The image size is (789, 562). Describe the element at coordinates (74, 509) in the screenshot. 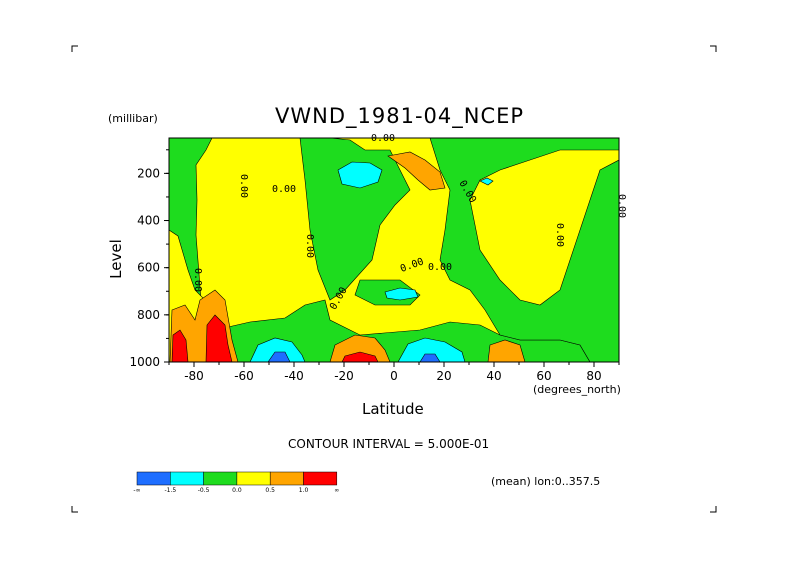

I see `corner-mark-bottom-left` at that location.